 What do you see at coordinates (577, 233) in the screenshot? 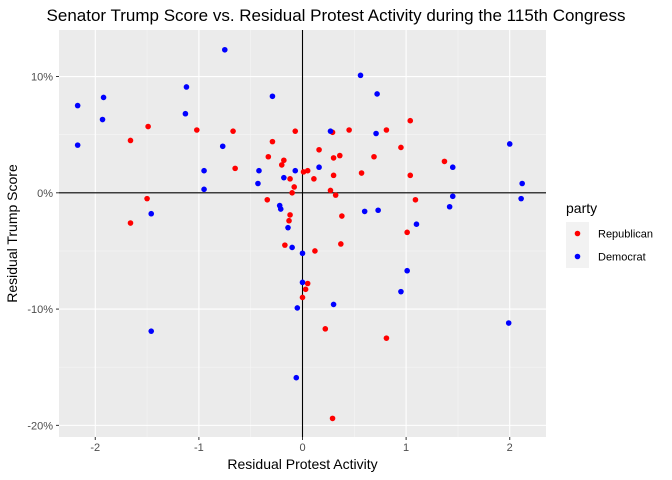
I see `legend-marker-republican` at bounding box center [577, 233].